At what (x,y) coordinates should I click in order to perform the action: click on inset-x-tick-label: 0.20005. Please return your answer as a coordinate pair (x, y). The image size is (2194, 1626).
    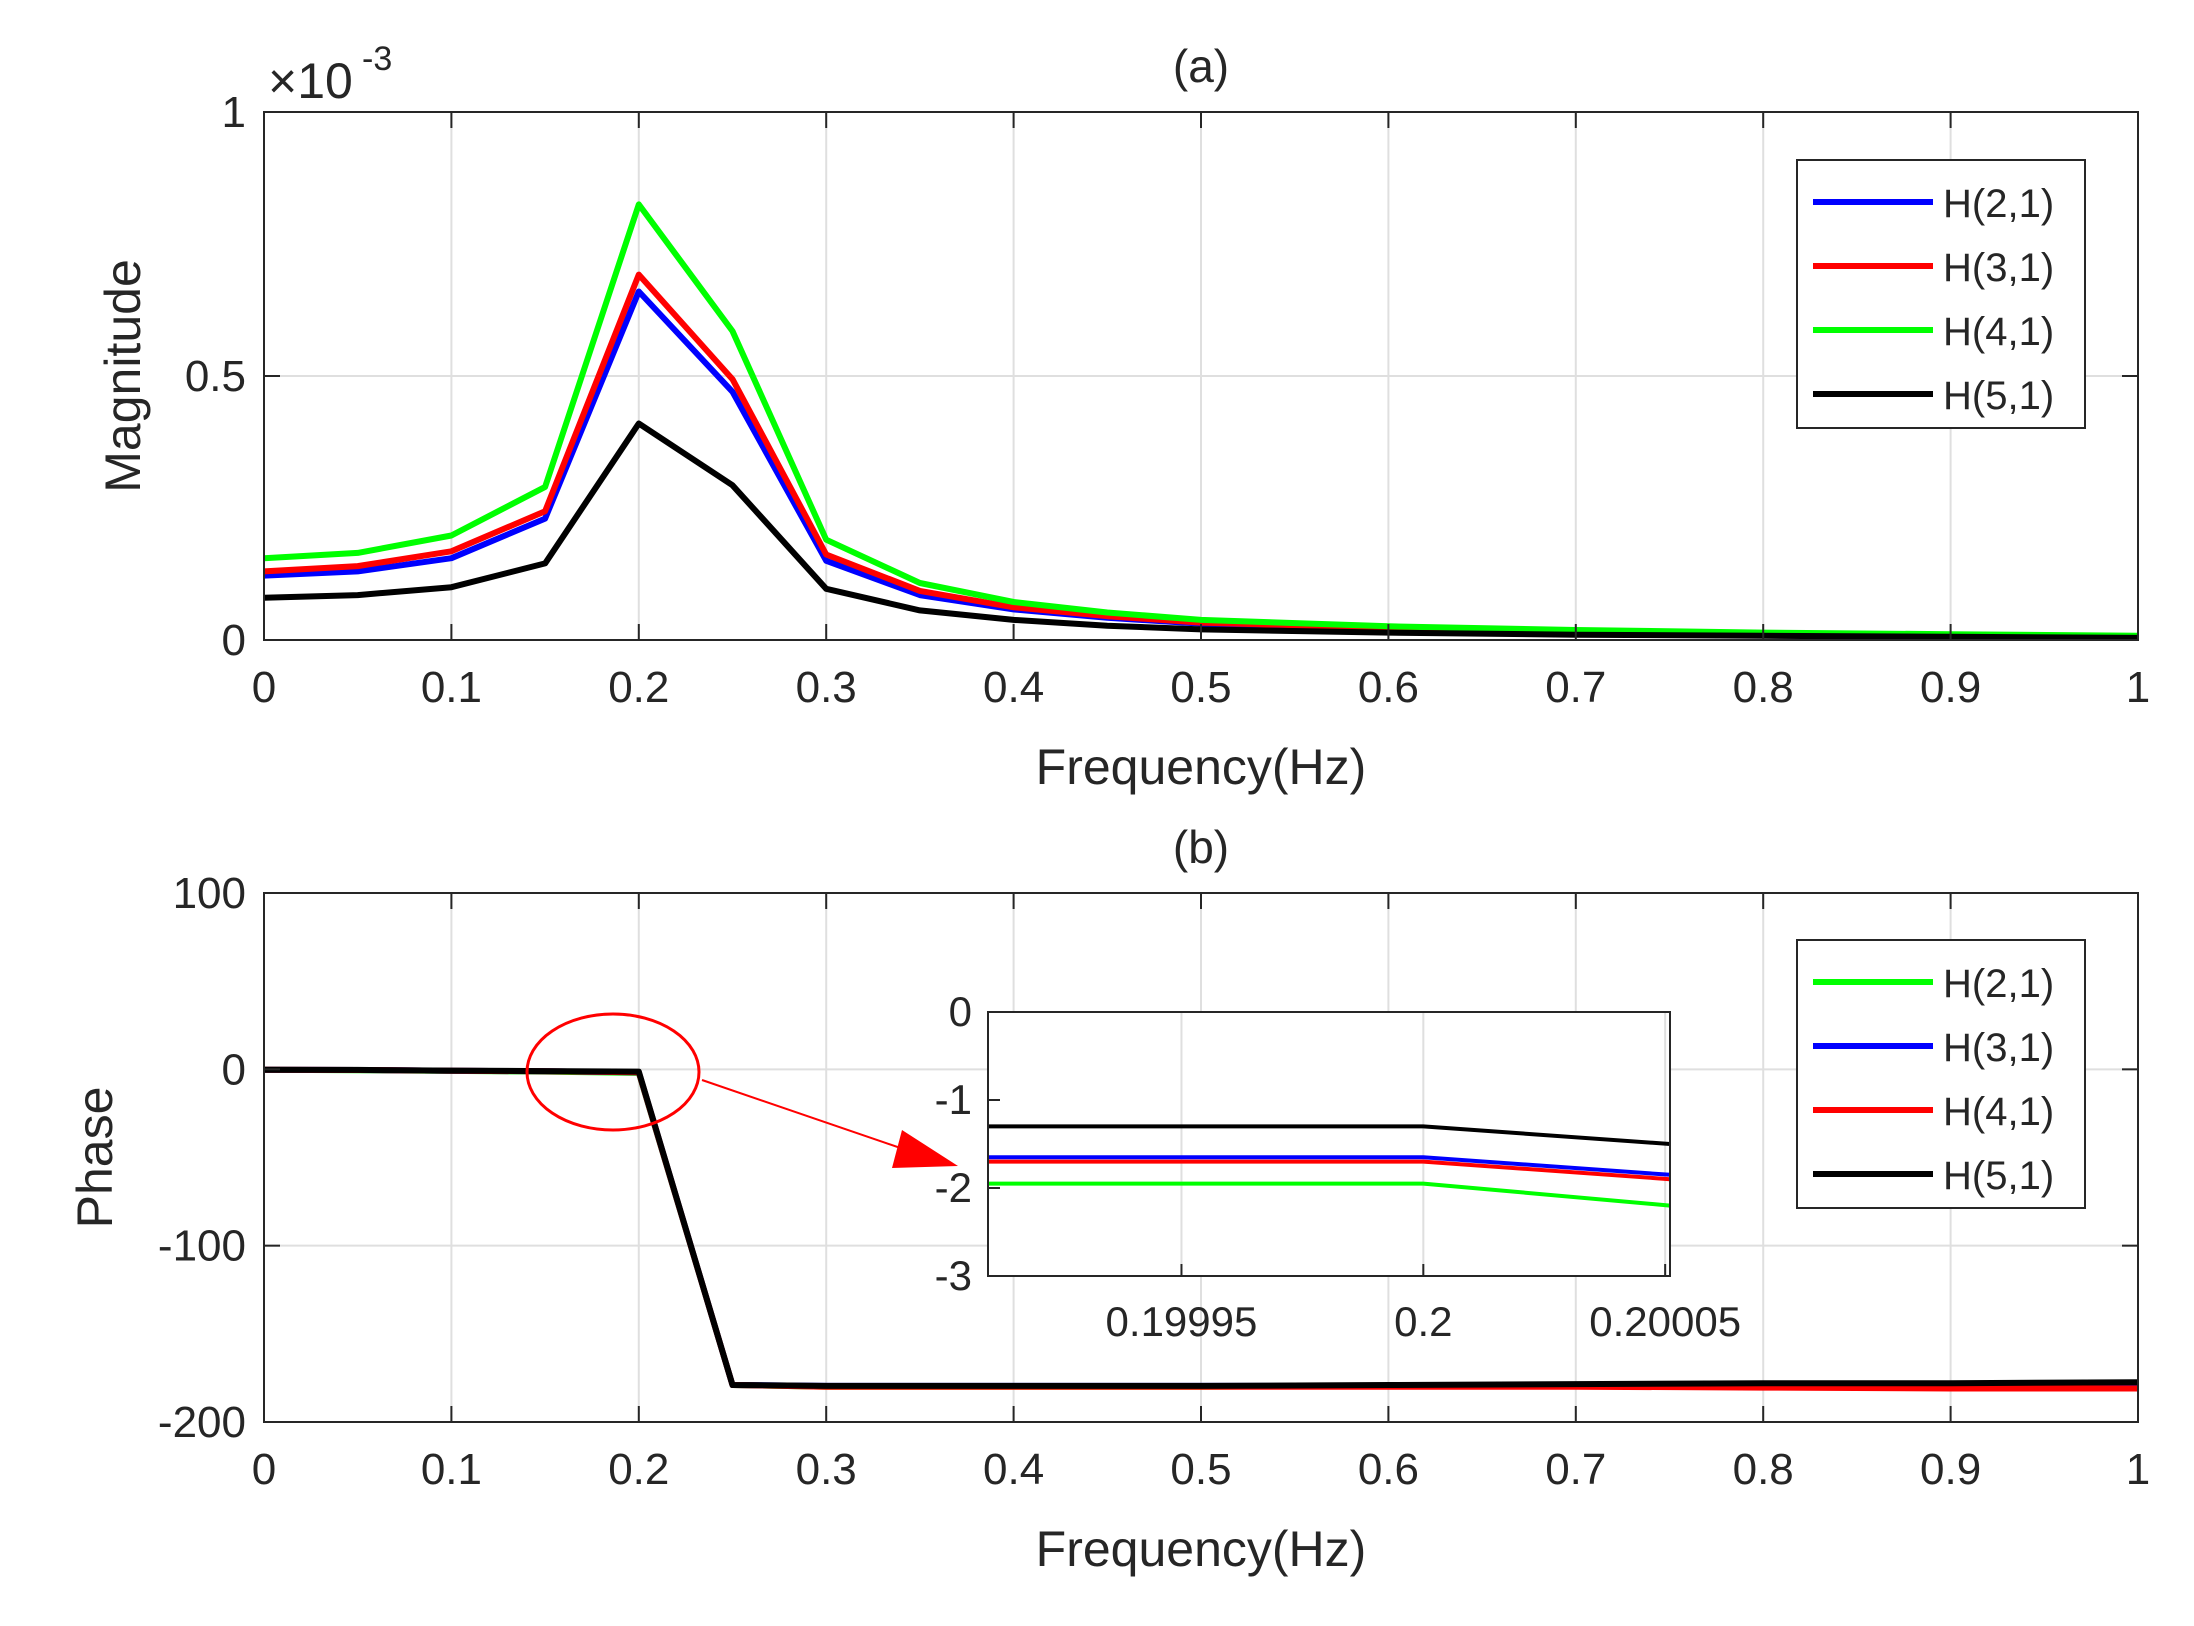
    Looking at the image, I should click on (1665, 1321).